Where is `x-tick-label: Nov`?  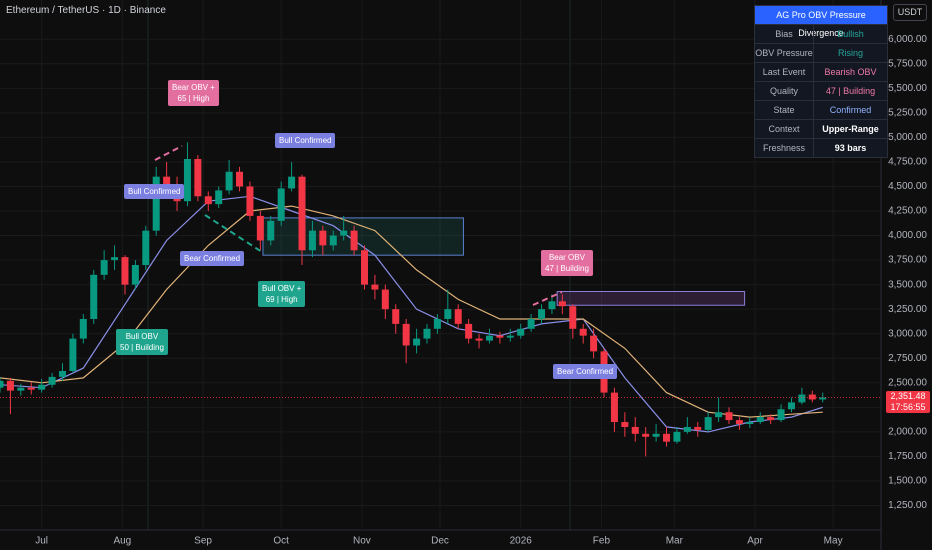 x-tick-label: Nov is located at coordinates (362, 541).